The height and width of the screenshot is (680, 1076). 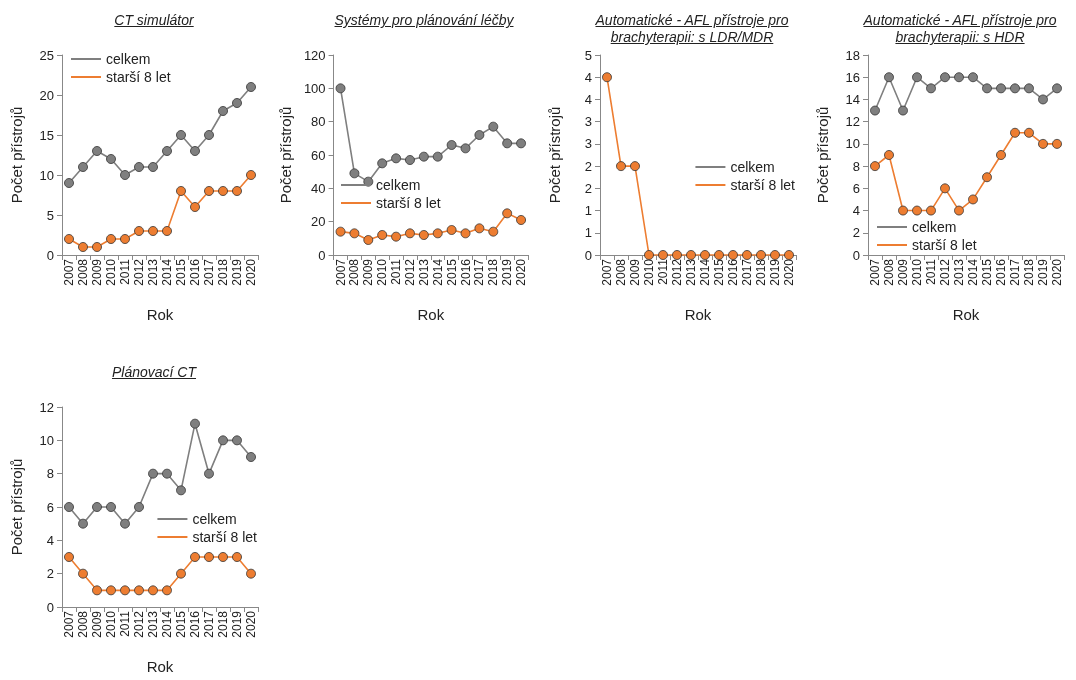 What do you see at coordinates (46, 135) in the screenshot?
I see `y-tick-label: 15` at bounding box center [46, 135].